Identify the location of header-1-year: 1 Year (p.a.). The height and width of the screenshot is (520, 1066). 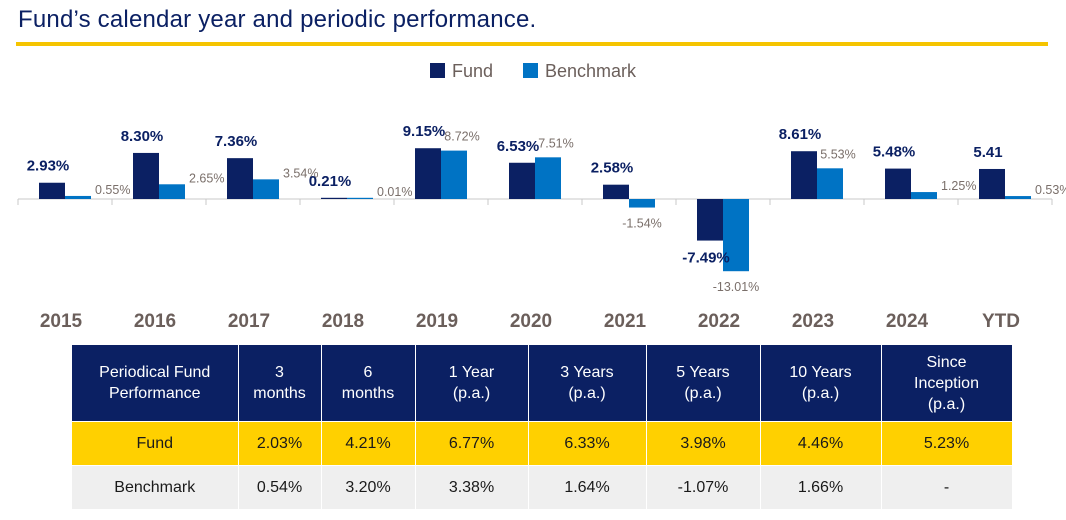
(472, 383).